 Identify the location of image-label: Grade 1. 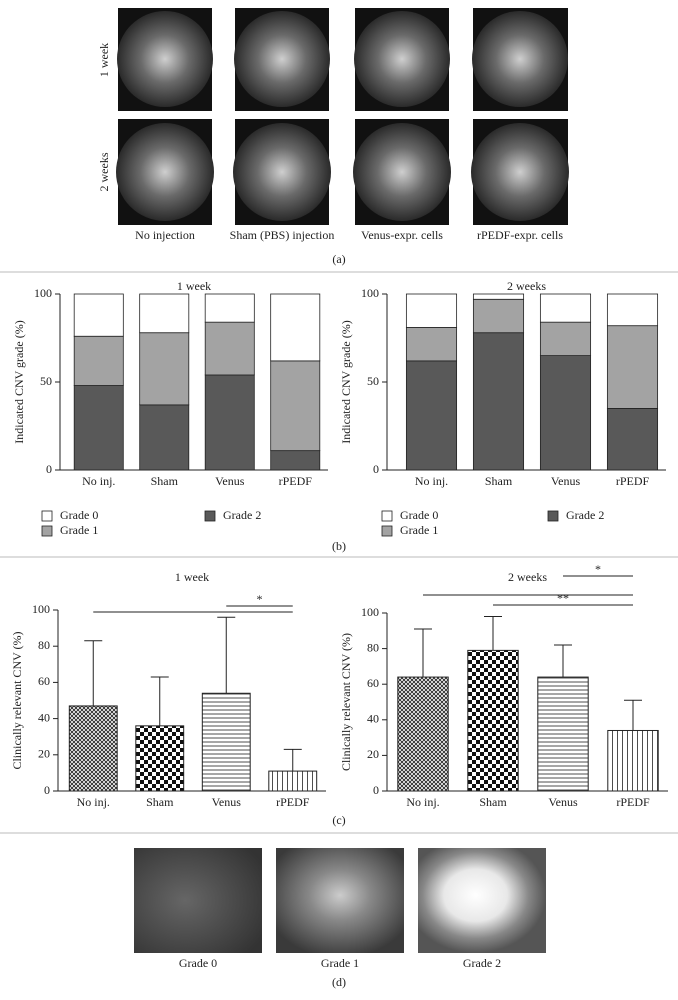
(340, 963).